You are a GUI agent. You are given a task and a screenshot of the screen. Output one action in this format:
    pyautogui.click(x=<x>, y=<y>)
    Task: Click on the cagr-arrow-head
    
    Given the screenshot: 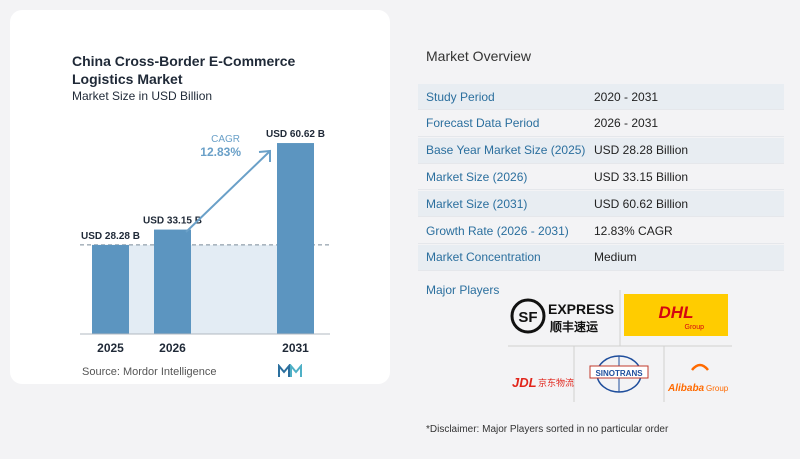 What is the action you would take?
    pyautogui.click(x=264, y=155)
    